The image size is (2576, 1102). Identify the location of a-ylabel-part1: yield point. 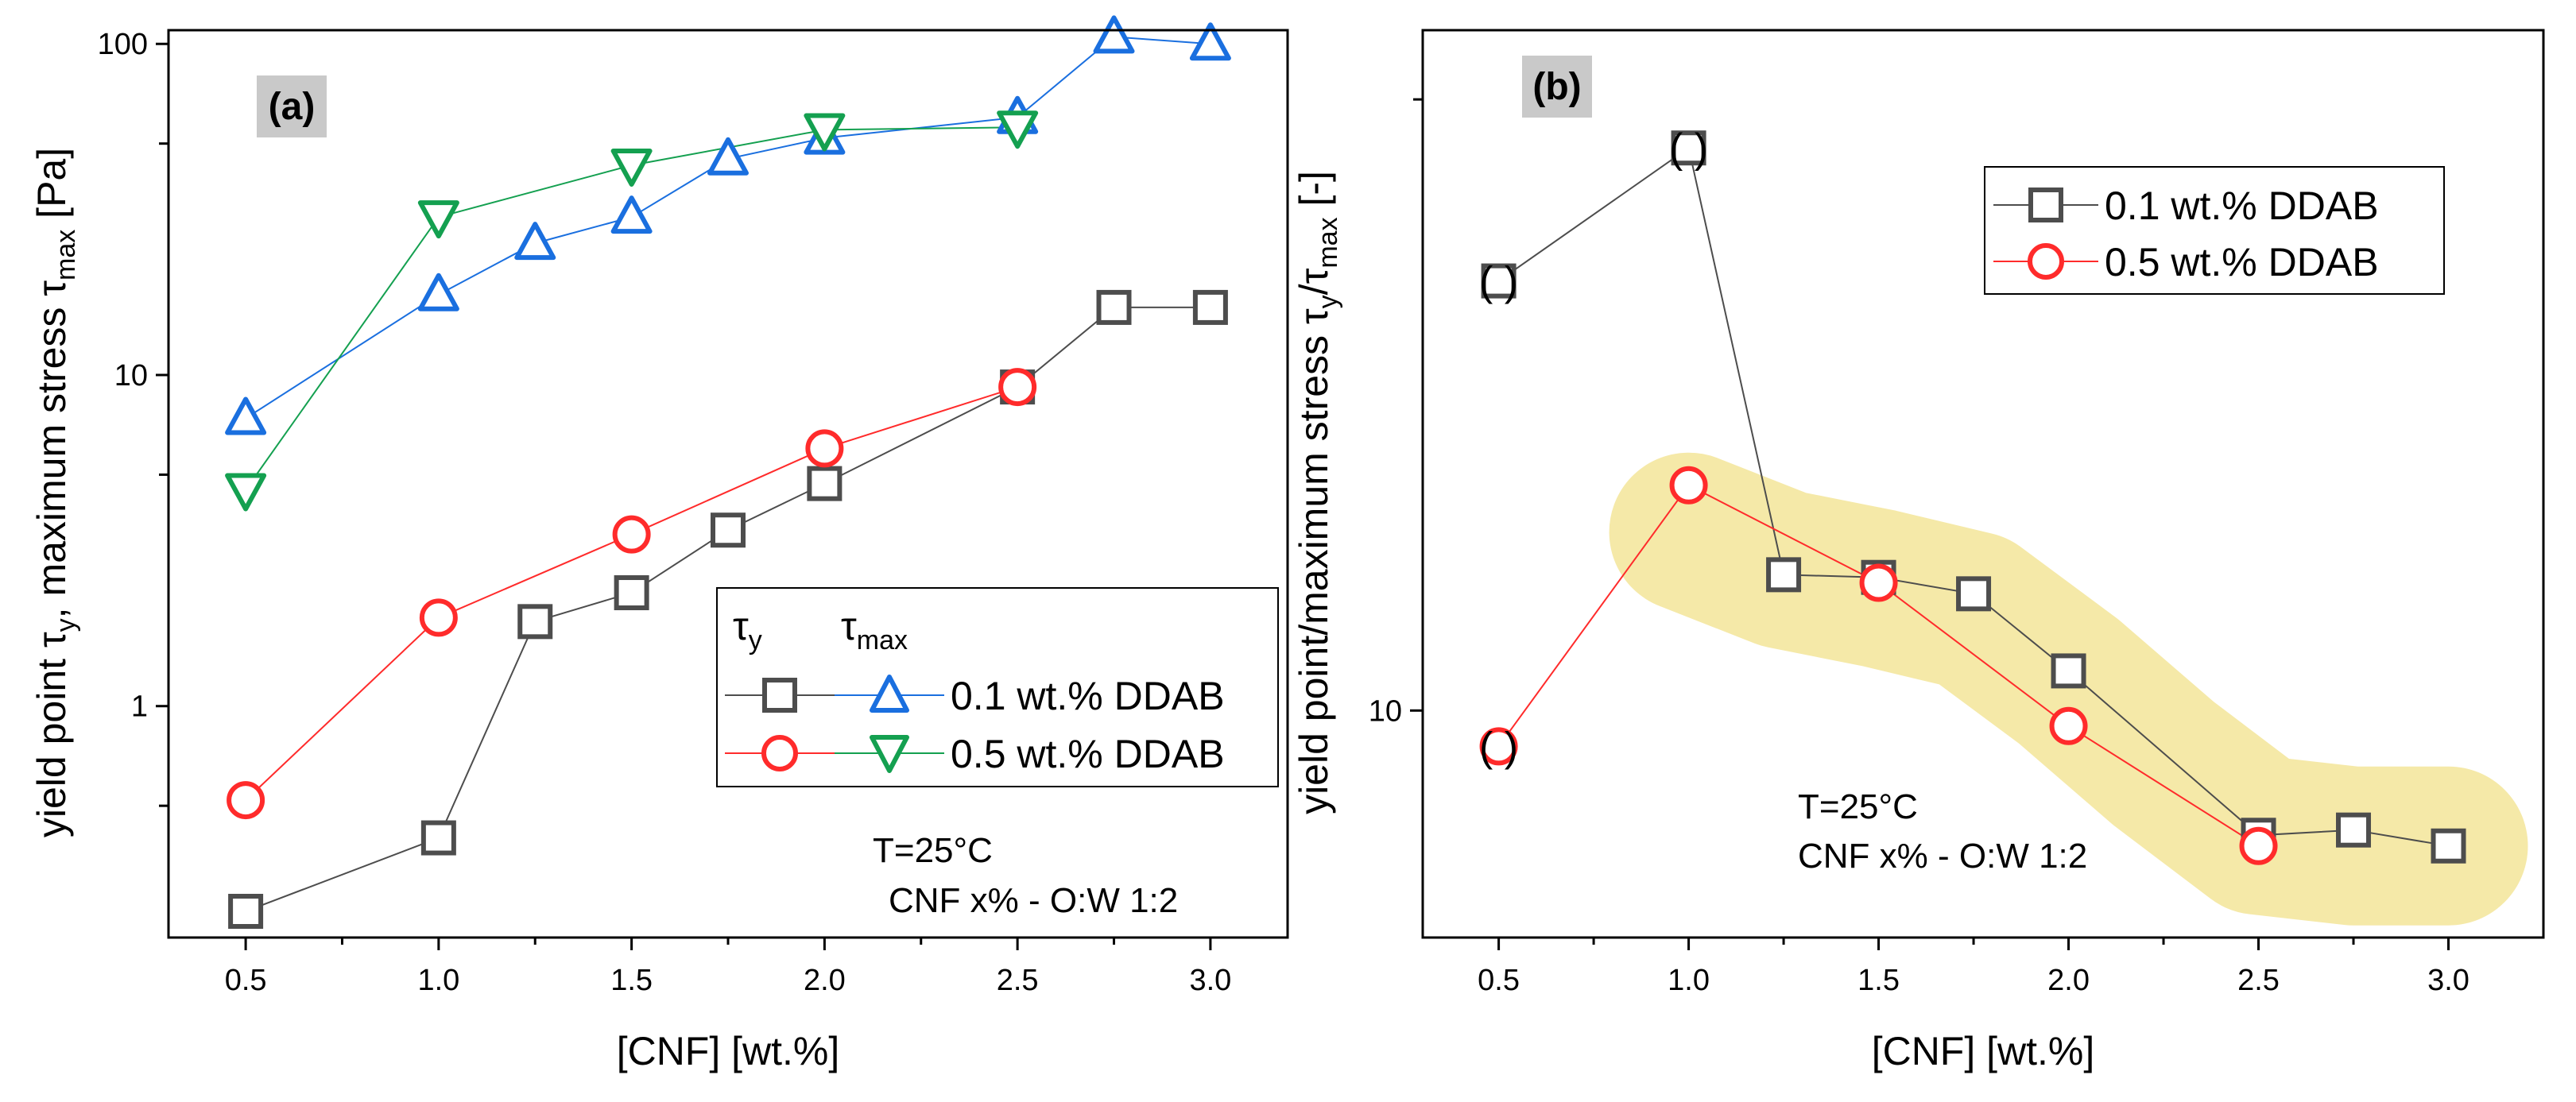
(51, 742).